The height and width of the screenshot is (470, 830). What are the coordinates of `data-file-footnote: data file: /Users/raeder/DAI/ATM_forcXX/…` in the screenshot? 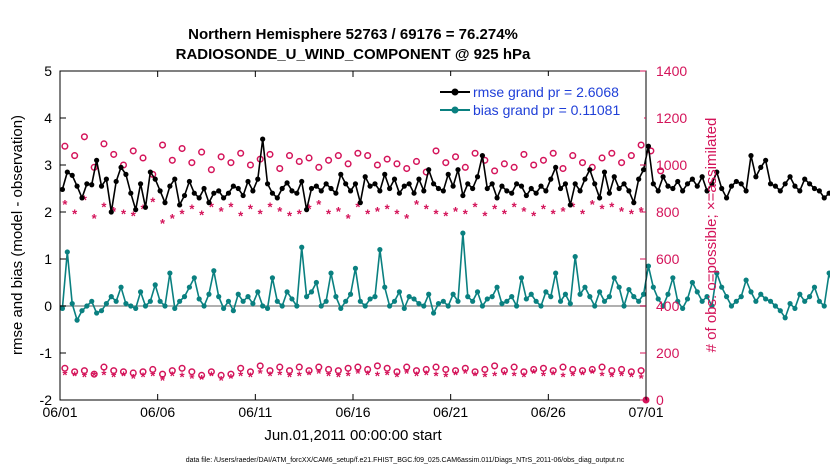 It's located at (405, 460).